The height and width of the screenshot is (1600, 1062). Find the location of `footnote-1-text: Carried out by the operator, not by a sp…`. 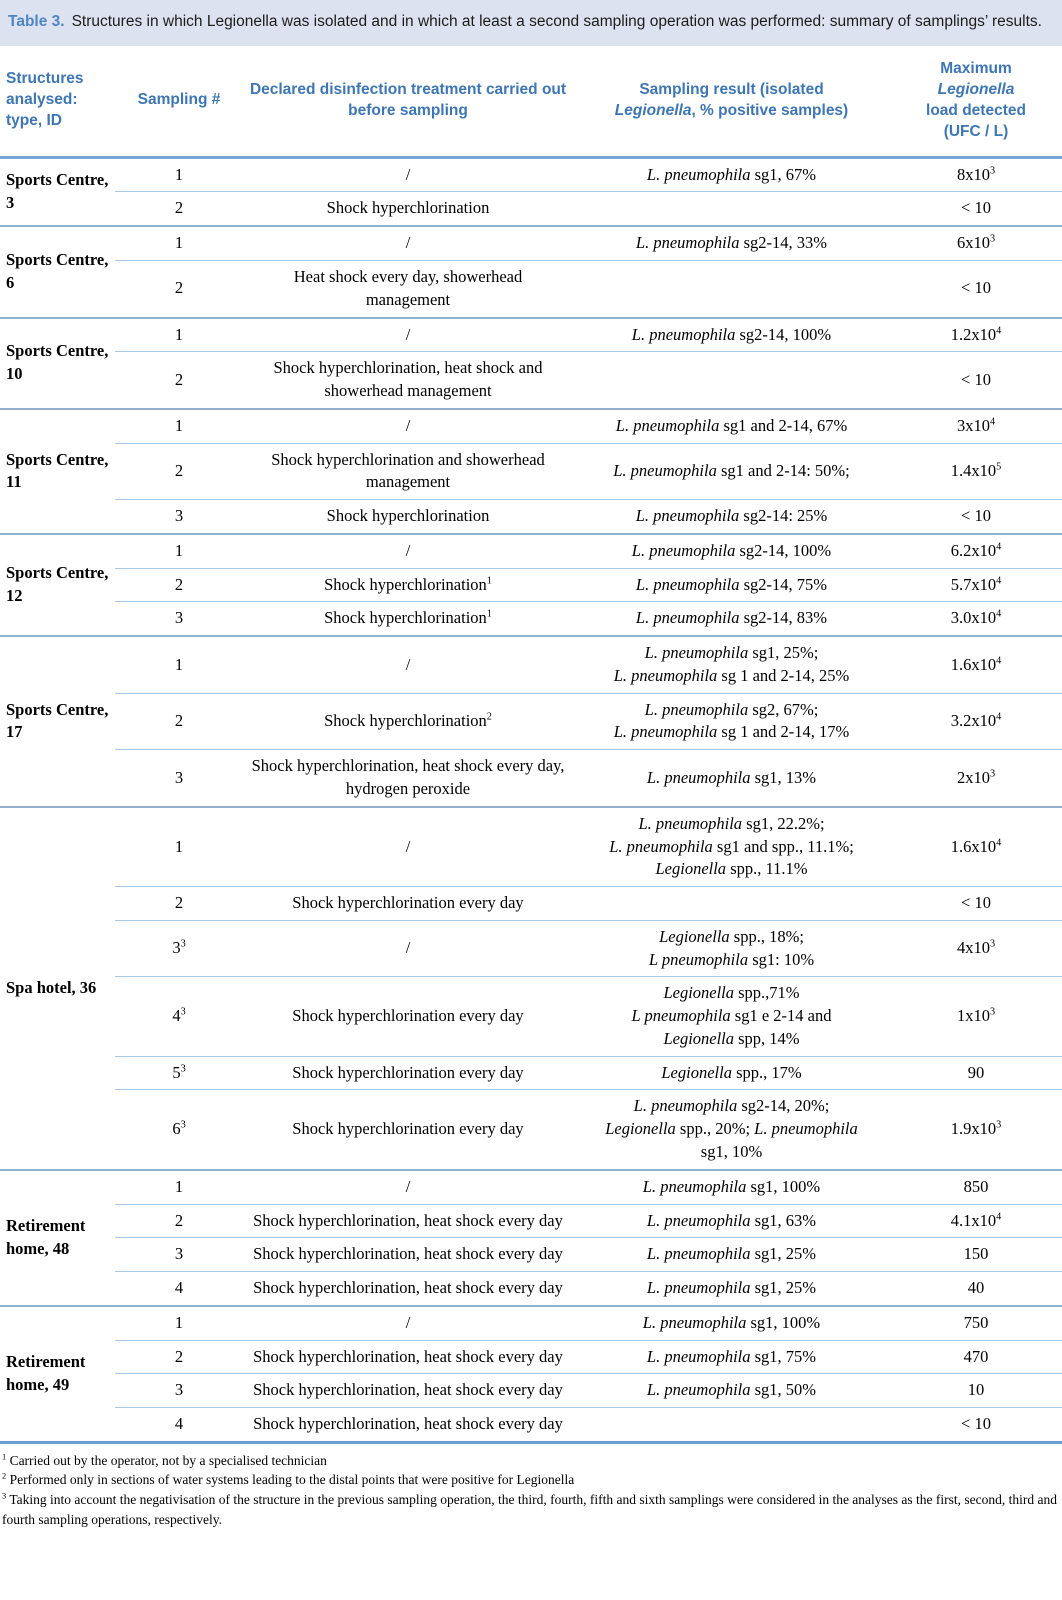

footnote-1-text: Carried out by the operator, not by a sp… is located at coordinates (168, 1460).